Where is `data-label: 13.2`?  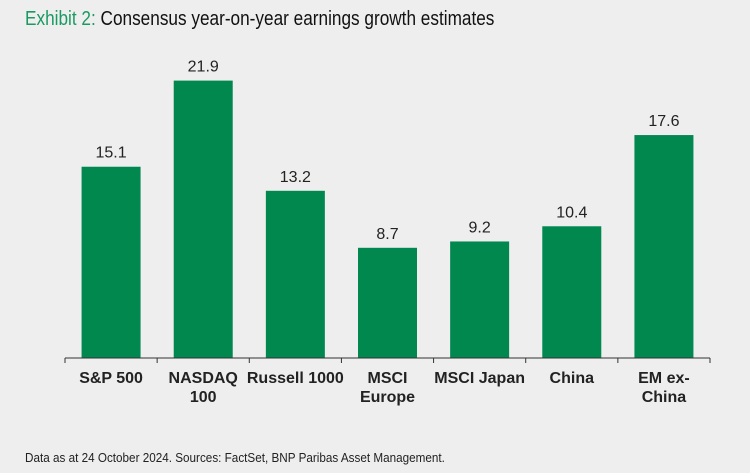 data-label: 13.2 is located at coordinates (295, 177).